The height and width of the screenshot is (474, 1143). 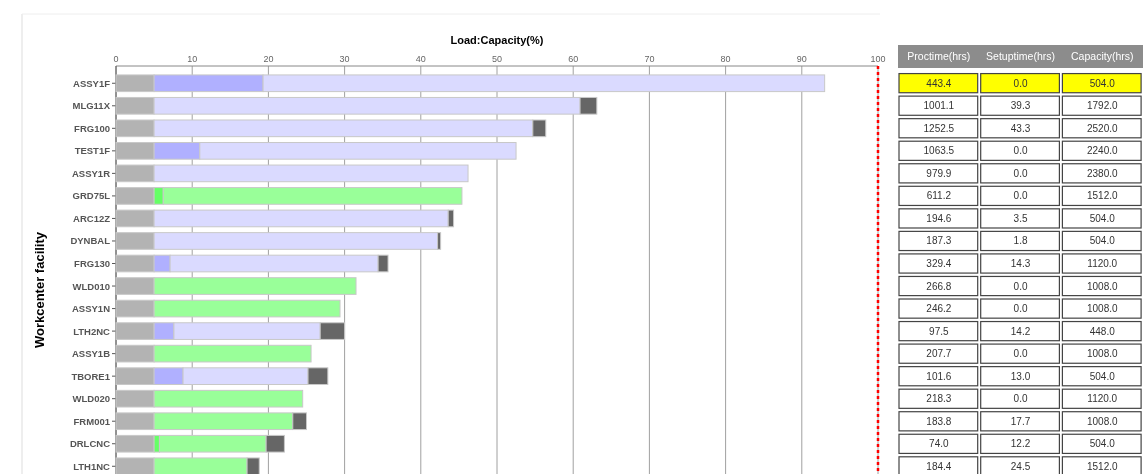 What do you see at coordinates (91, 286) in the screenshot?
I see `y-tick-label: WLD010` at bounding box center [91, 286].